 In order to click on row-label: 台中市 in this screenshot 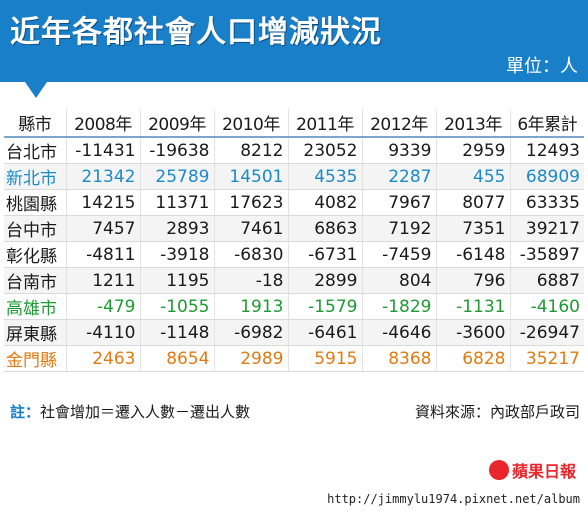, I will do `click(35, 228)`.